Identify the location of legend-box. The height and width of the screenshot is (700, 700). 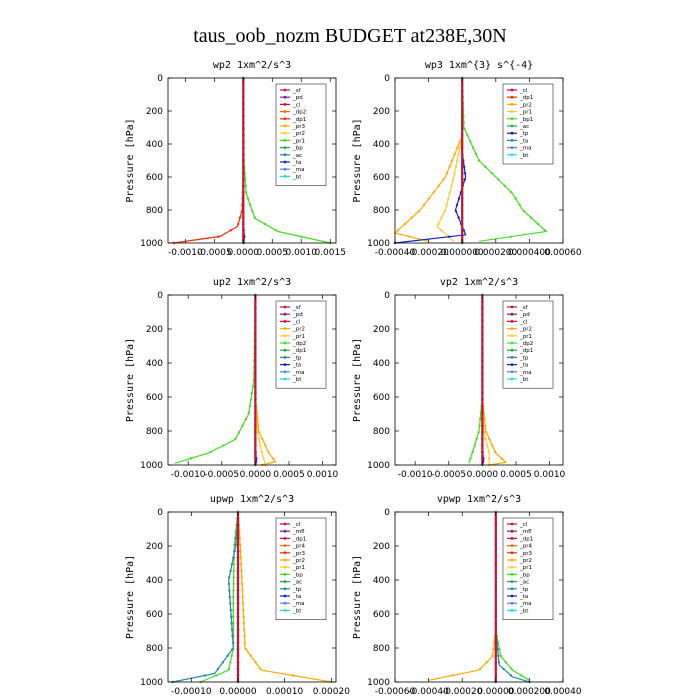
(301, 344).